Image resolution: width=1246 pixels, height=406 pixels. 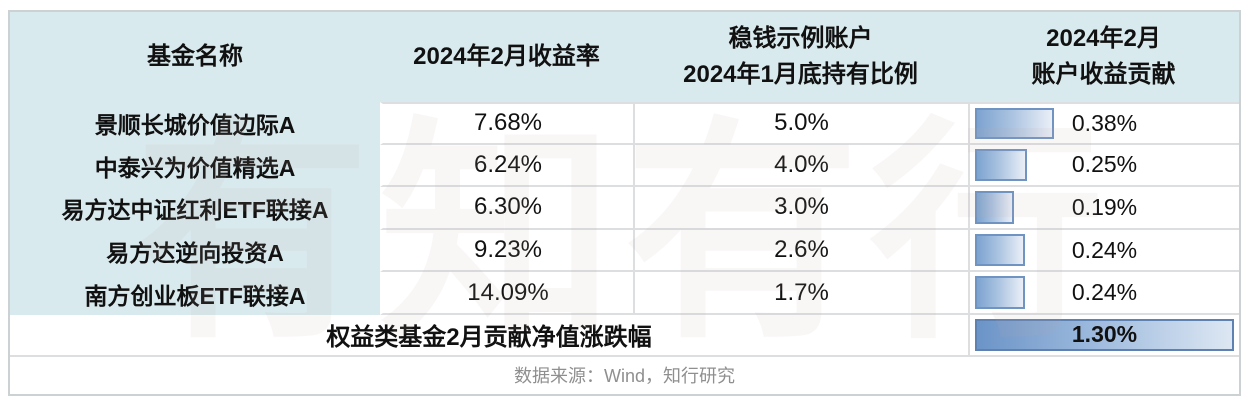 I want to click on footer-total-value: 1.30%, so click(x=1104, y=334).